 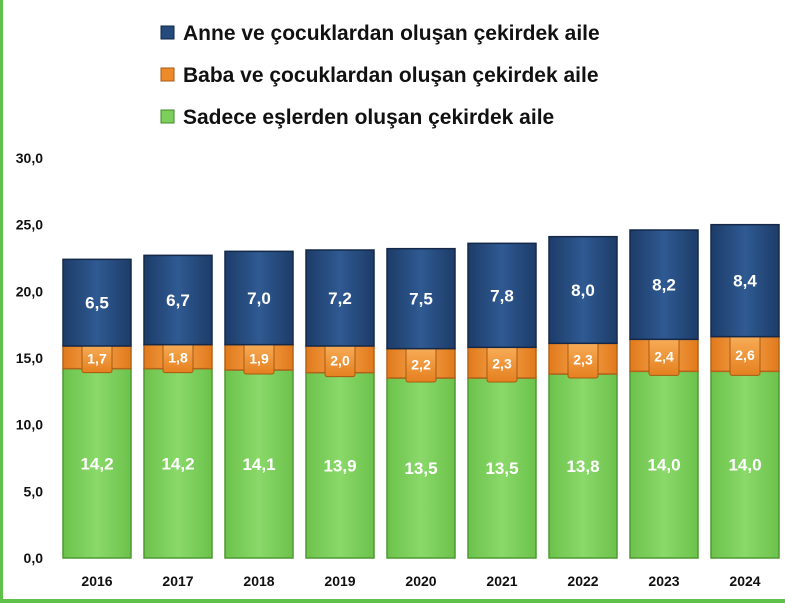 I want to click on legend-label-father: Baba ve çocuklardan oluşan çekirdek aile, so click(x=391, y=75).